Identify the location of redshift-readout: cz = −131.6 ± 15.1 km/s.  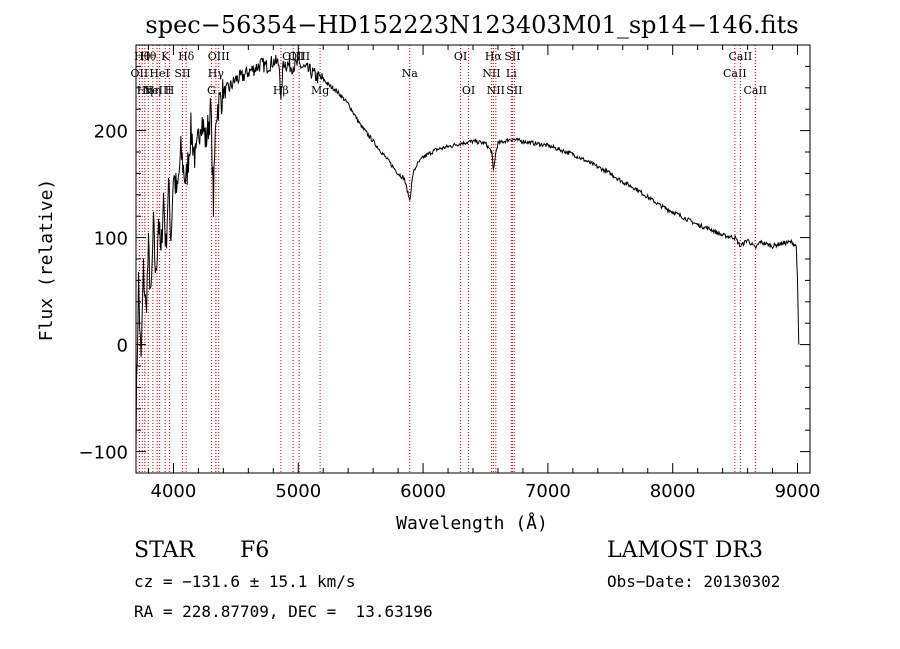
(245, 581).